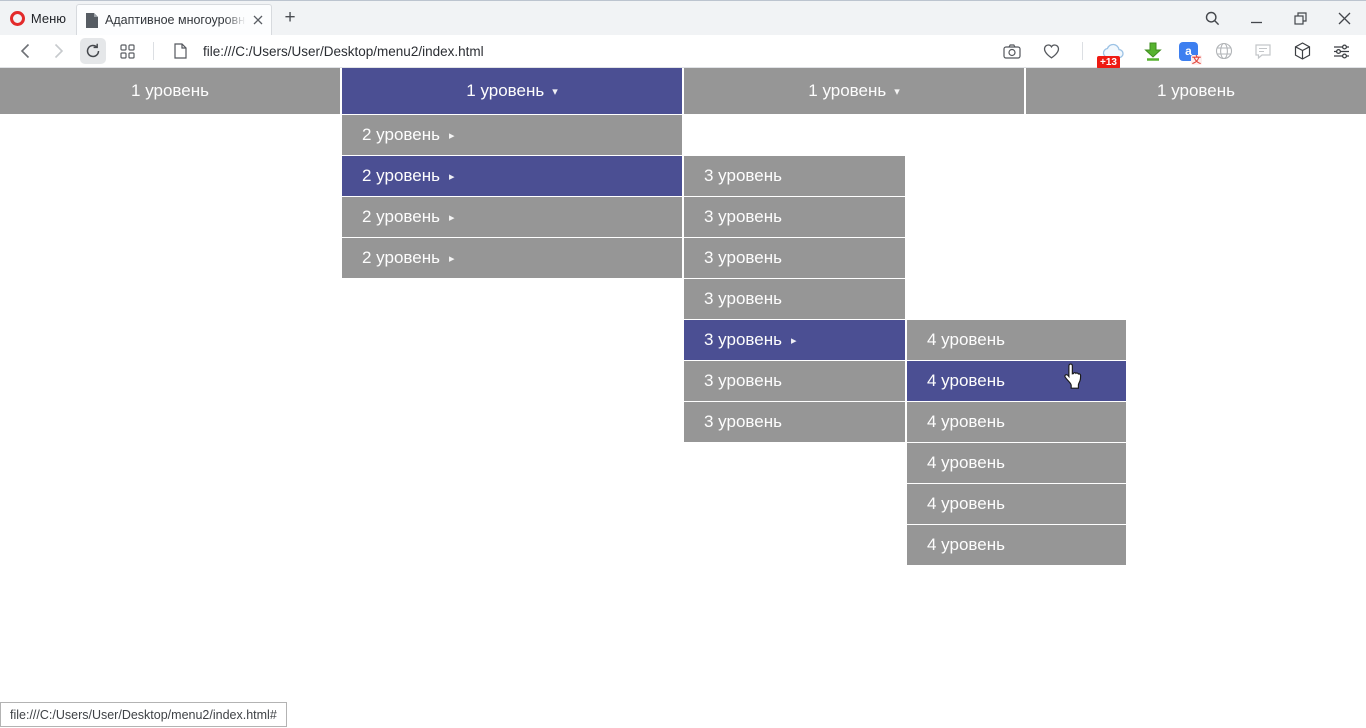 This screenshot has height=728, width=1366. What do you see at coordinates (48, 18) in the screenshot?
I see `menu-button-label: Меню` at bounding box center [48, 18].